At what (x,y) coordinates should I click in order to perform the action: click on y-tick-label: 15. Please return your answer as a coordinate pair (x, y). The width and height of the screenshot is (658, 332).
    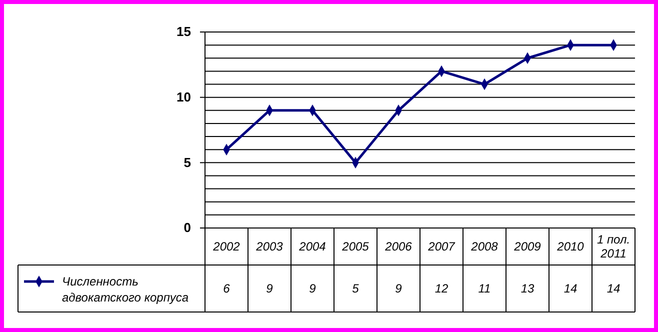
    Looking at the image, I should click on (183, 32).